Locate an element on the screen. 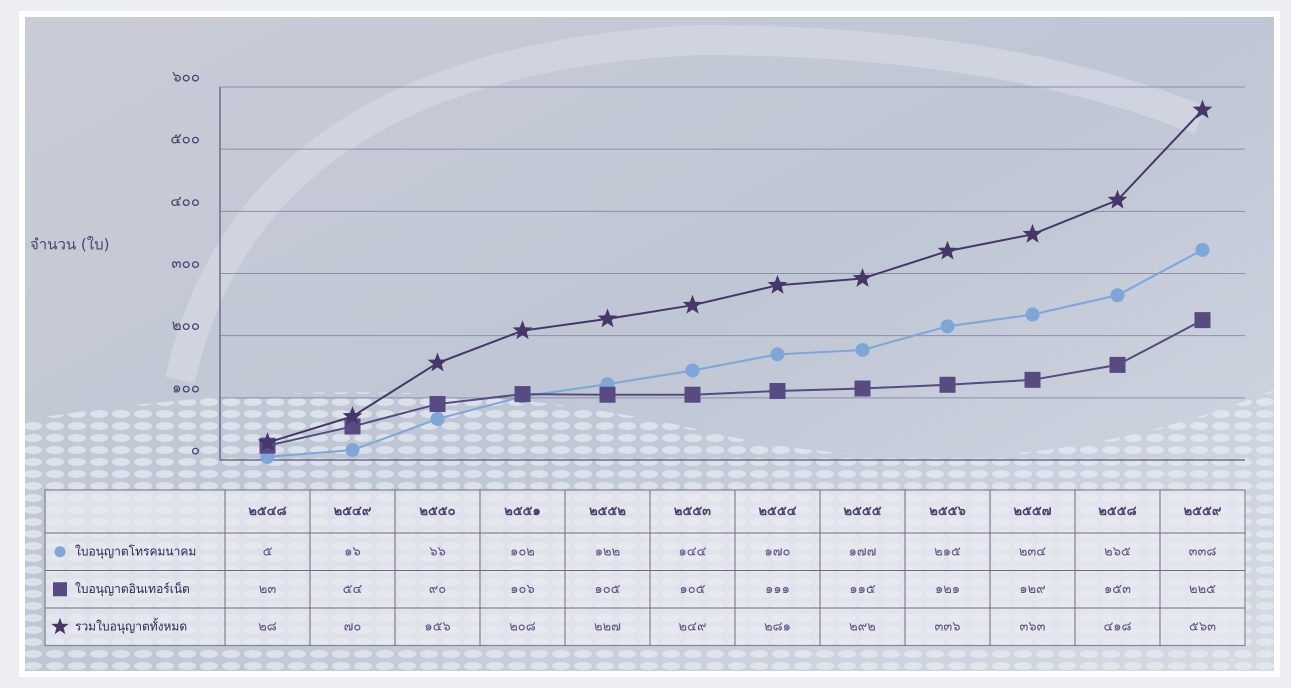 Image resolution: width=1291 pixels, height=692 pixels. x-tick-label: ๒๕๕๔ is located at coordinates (777, 511).